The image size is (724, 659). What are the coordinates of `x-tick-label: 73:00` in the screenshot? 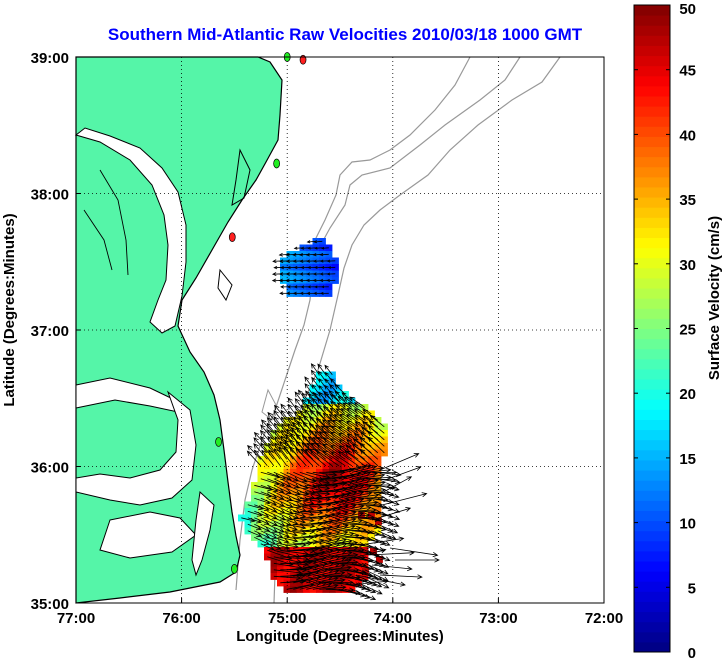 It's located at (498, 618).